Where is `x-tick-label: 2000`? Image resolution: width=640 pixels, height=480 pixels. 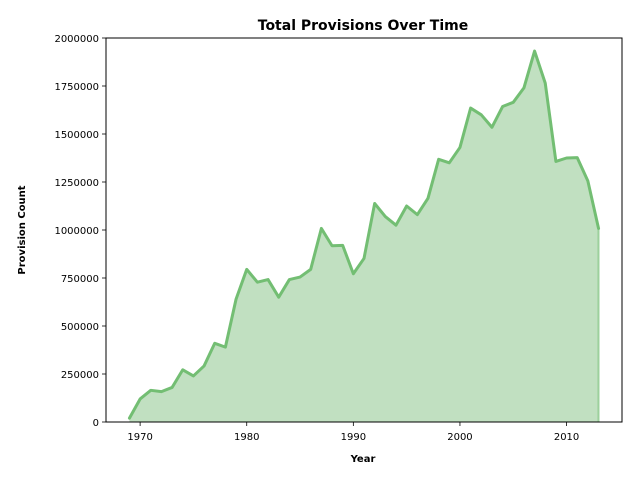 x-tick-label: 2000 is located at coordinates (459, 437).